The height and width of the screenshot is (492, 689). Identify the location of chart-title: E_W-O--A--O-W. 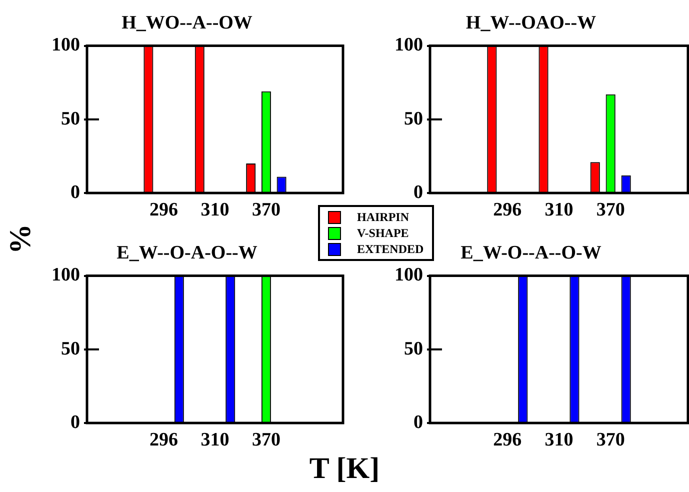
(531, 253).